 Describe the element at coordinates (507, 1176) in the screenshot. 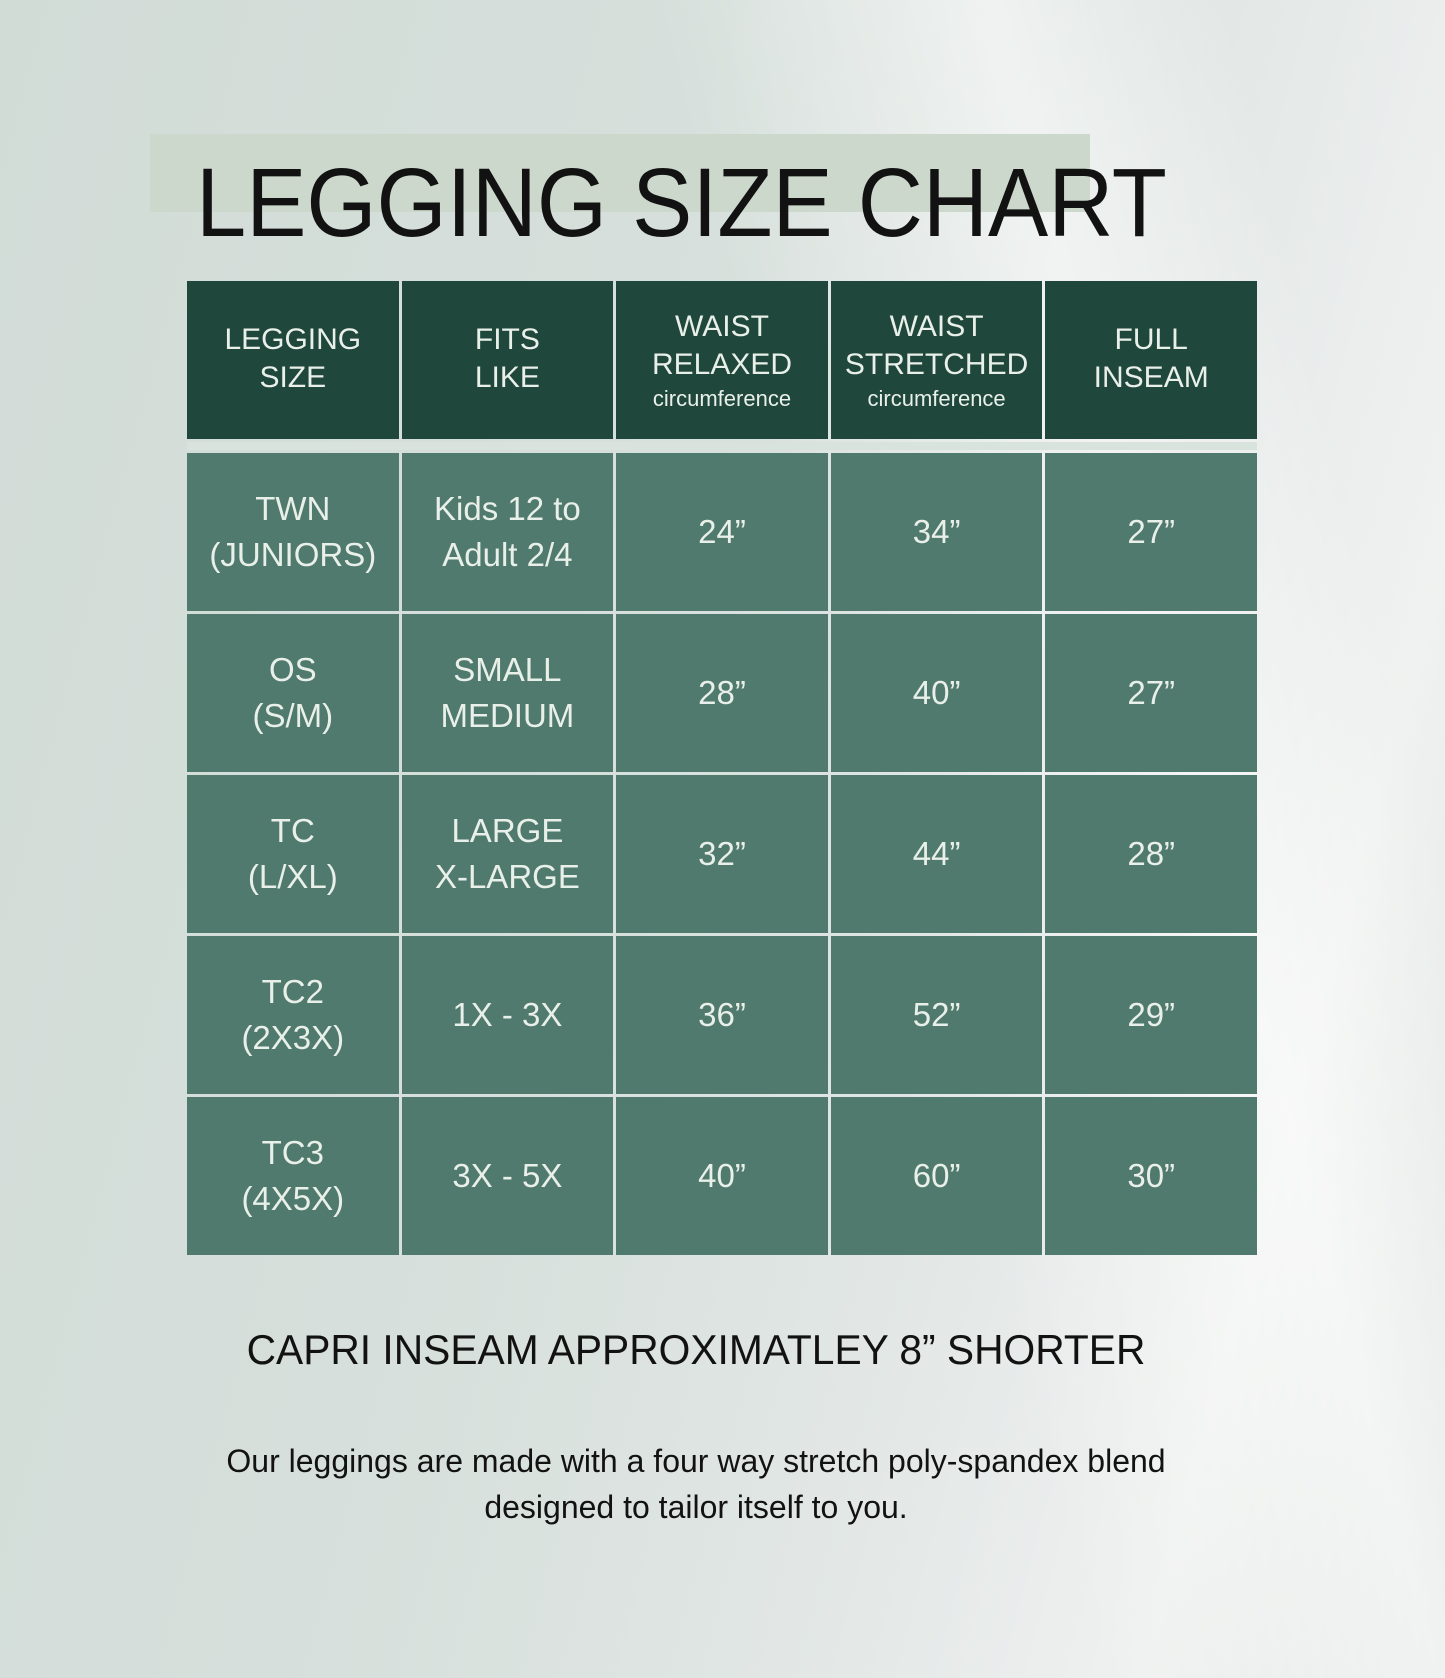

I see `cell-fits: 3X - 5X` at that location.